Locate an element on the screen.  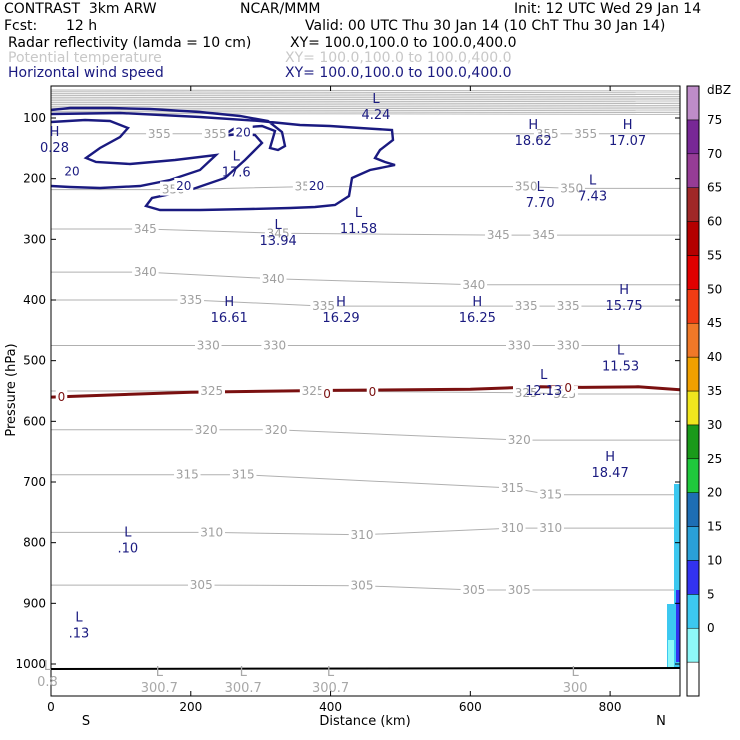
extremum-value: 0.28 is located at coordinates (54, 148).